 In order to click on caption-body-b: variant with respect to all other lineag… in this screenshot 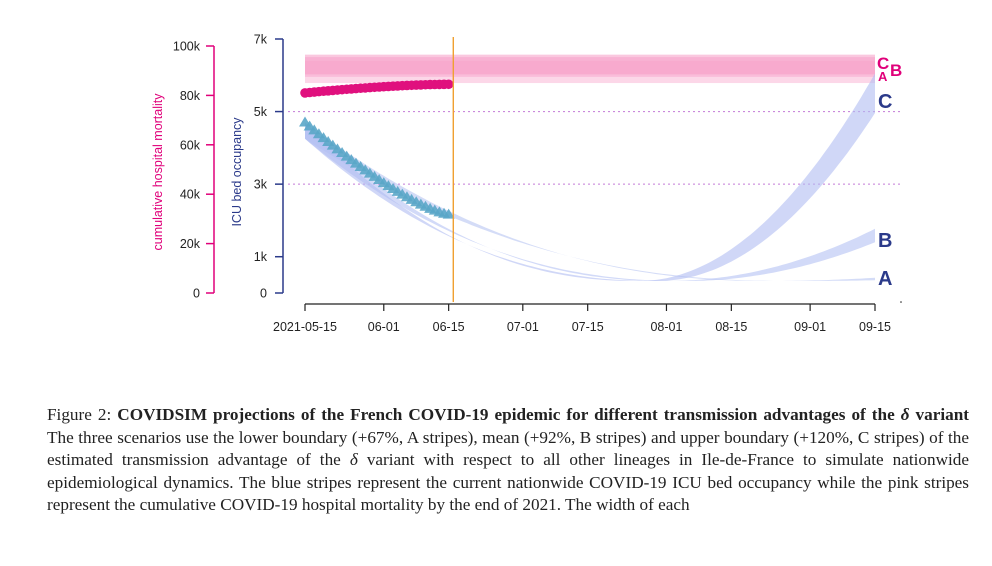, I will do `click(508, 482)`.